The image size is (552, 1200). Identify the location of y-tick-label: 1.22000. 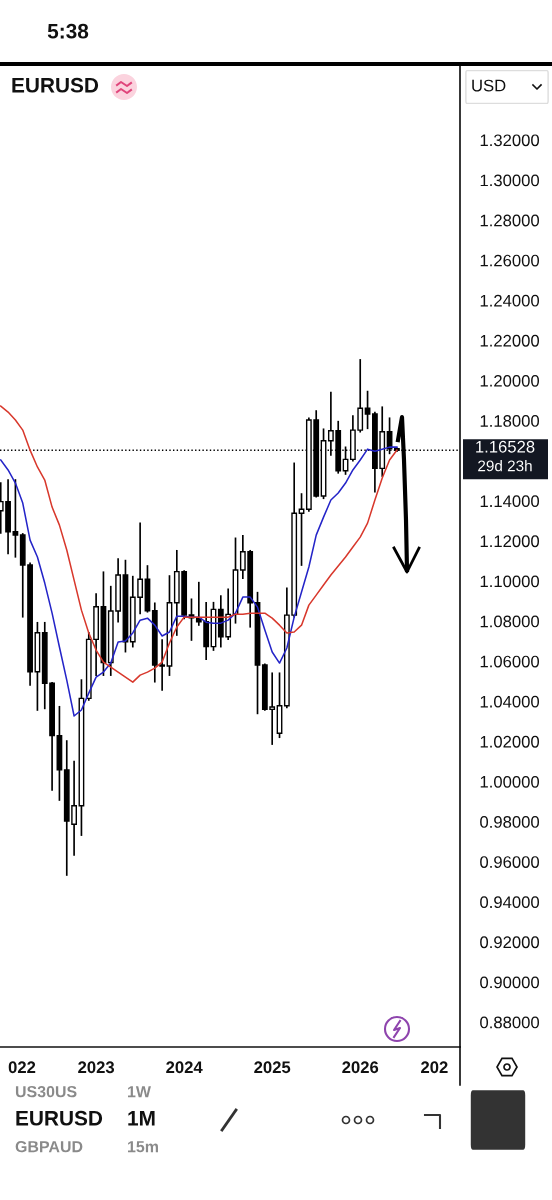
(510, 340).